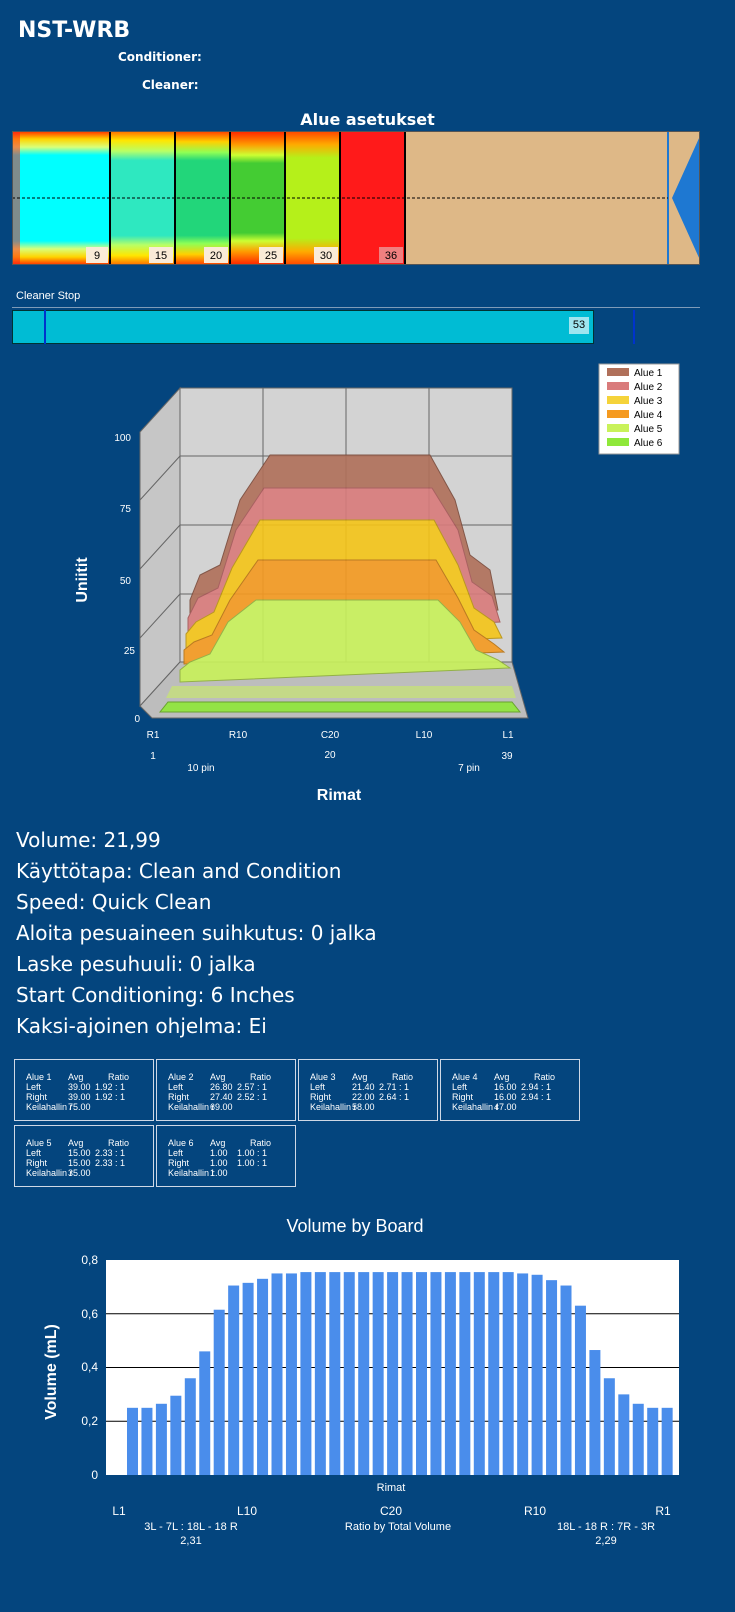 The height and width of the screenshot is (1612, 735). Describe the element at coordinates (136, 964) in the screenshot. I see `info-lower: Laske pesuhuuli: 0 jalka` at that location.